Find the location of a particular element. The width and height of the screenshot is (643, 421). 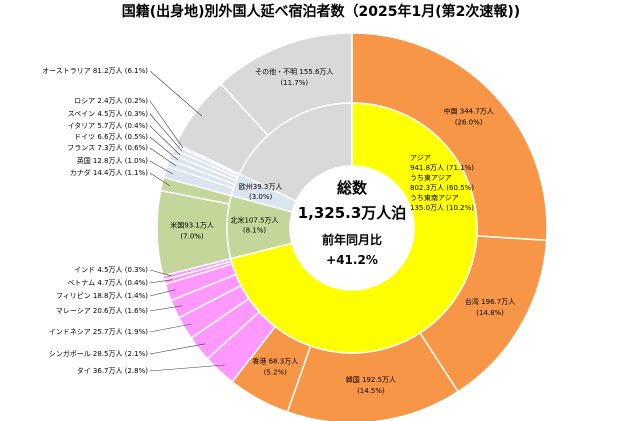

outer-label-e382abe3838ae38380-12-line-0: カナダ 14.4万人 (1.1%) is located at coordinates (109, 172).